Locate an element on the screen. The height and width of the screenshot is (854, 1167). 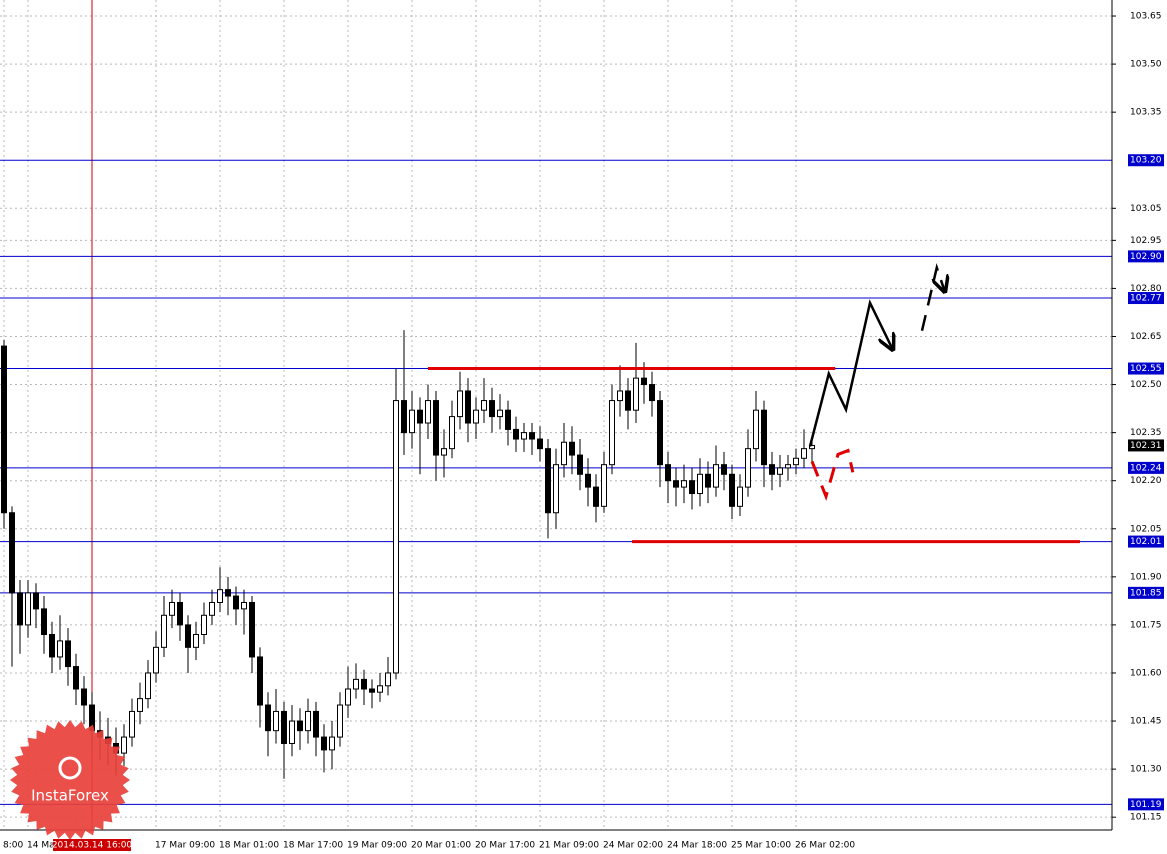
x-highlight-label: 2014.03.14 16:00 is located at coordinates (92, 846).